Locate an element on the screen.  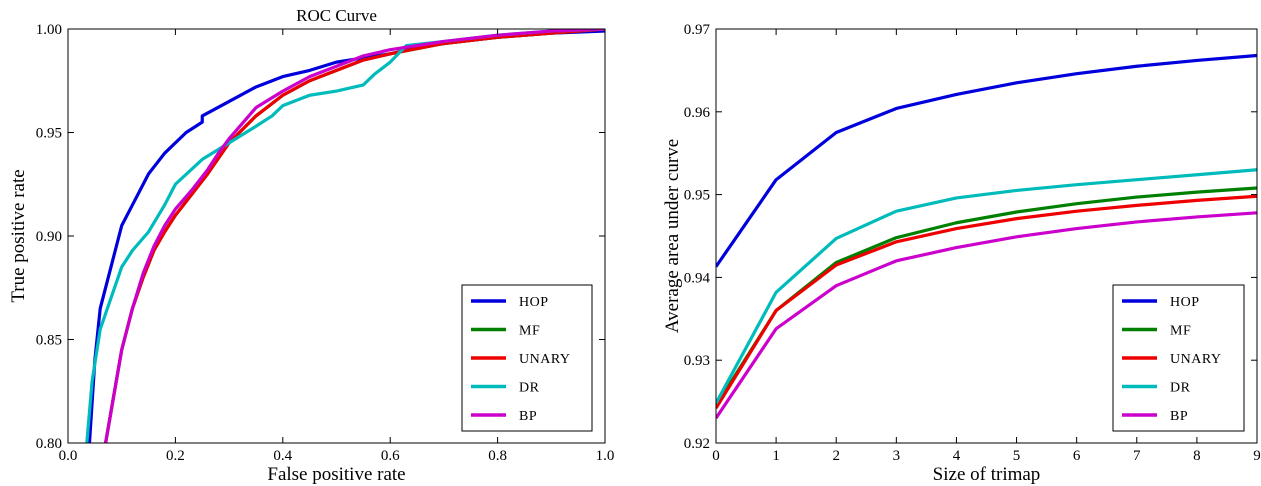
x-axis-label: False positive rate is located at coordinates (336, 474).